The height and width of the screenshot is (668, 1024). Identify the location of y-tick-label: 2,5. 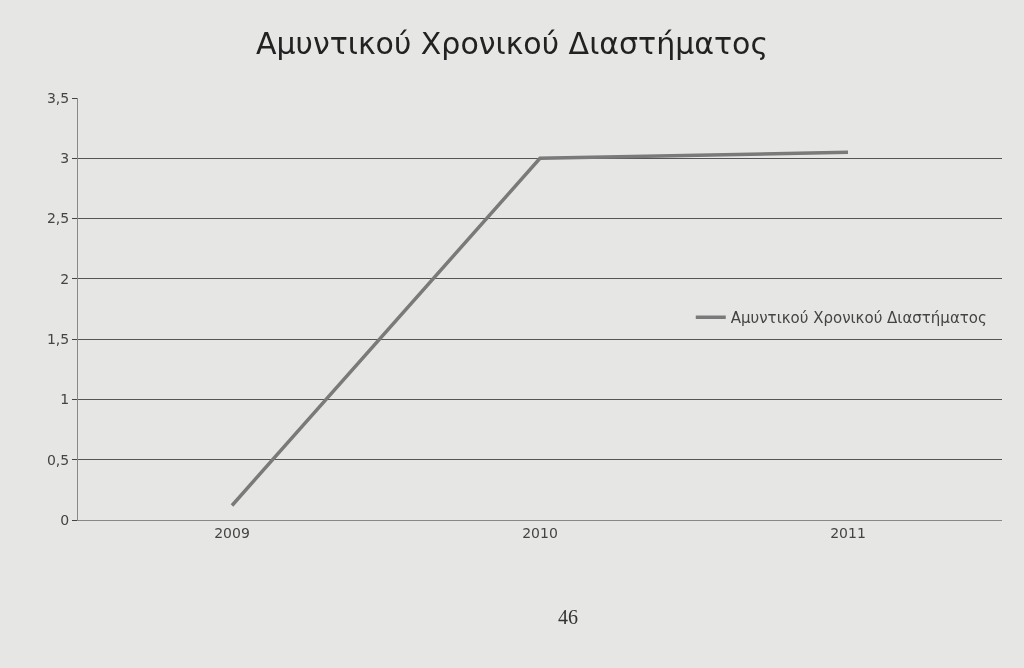
(58, 218).